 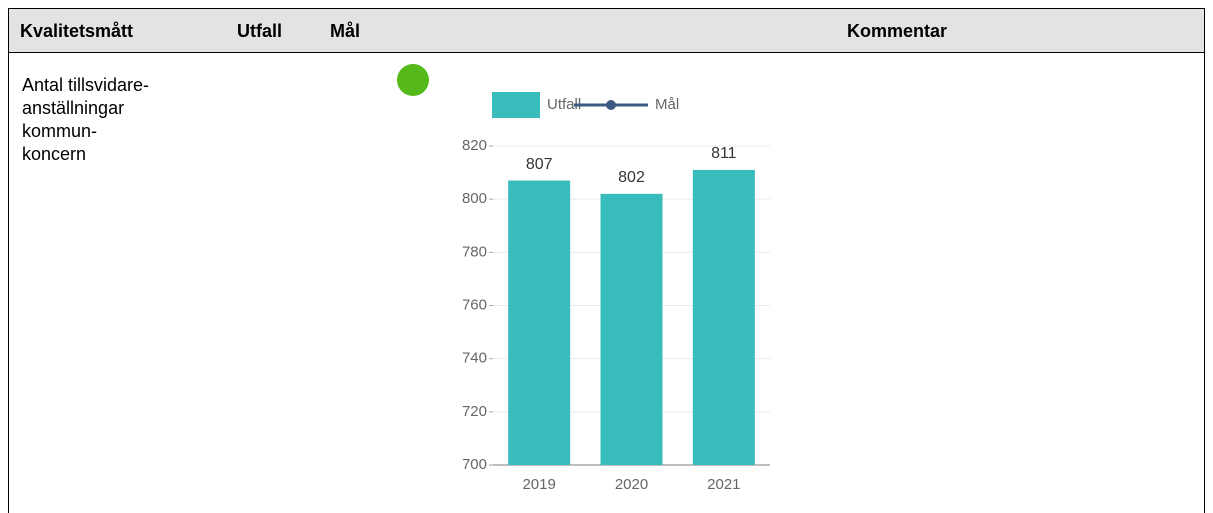 What do you see at coordinates (474, 198) in the screenshot?
I see `y-tick-label: 800` at bounding box center [474, 198].